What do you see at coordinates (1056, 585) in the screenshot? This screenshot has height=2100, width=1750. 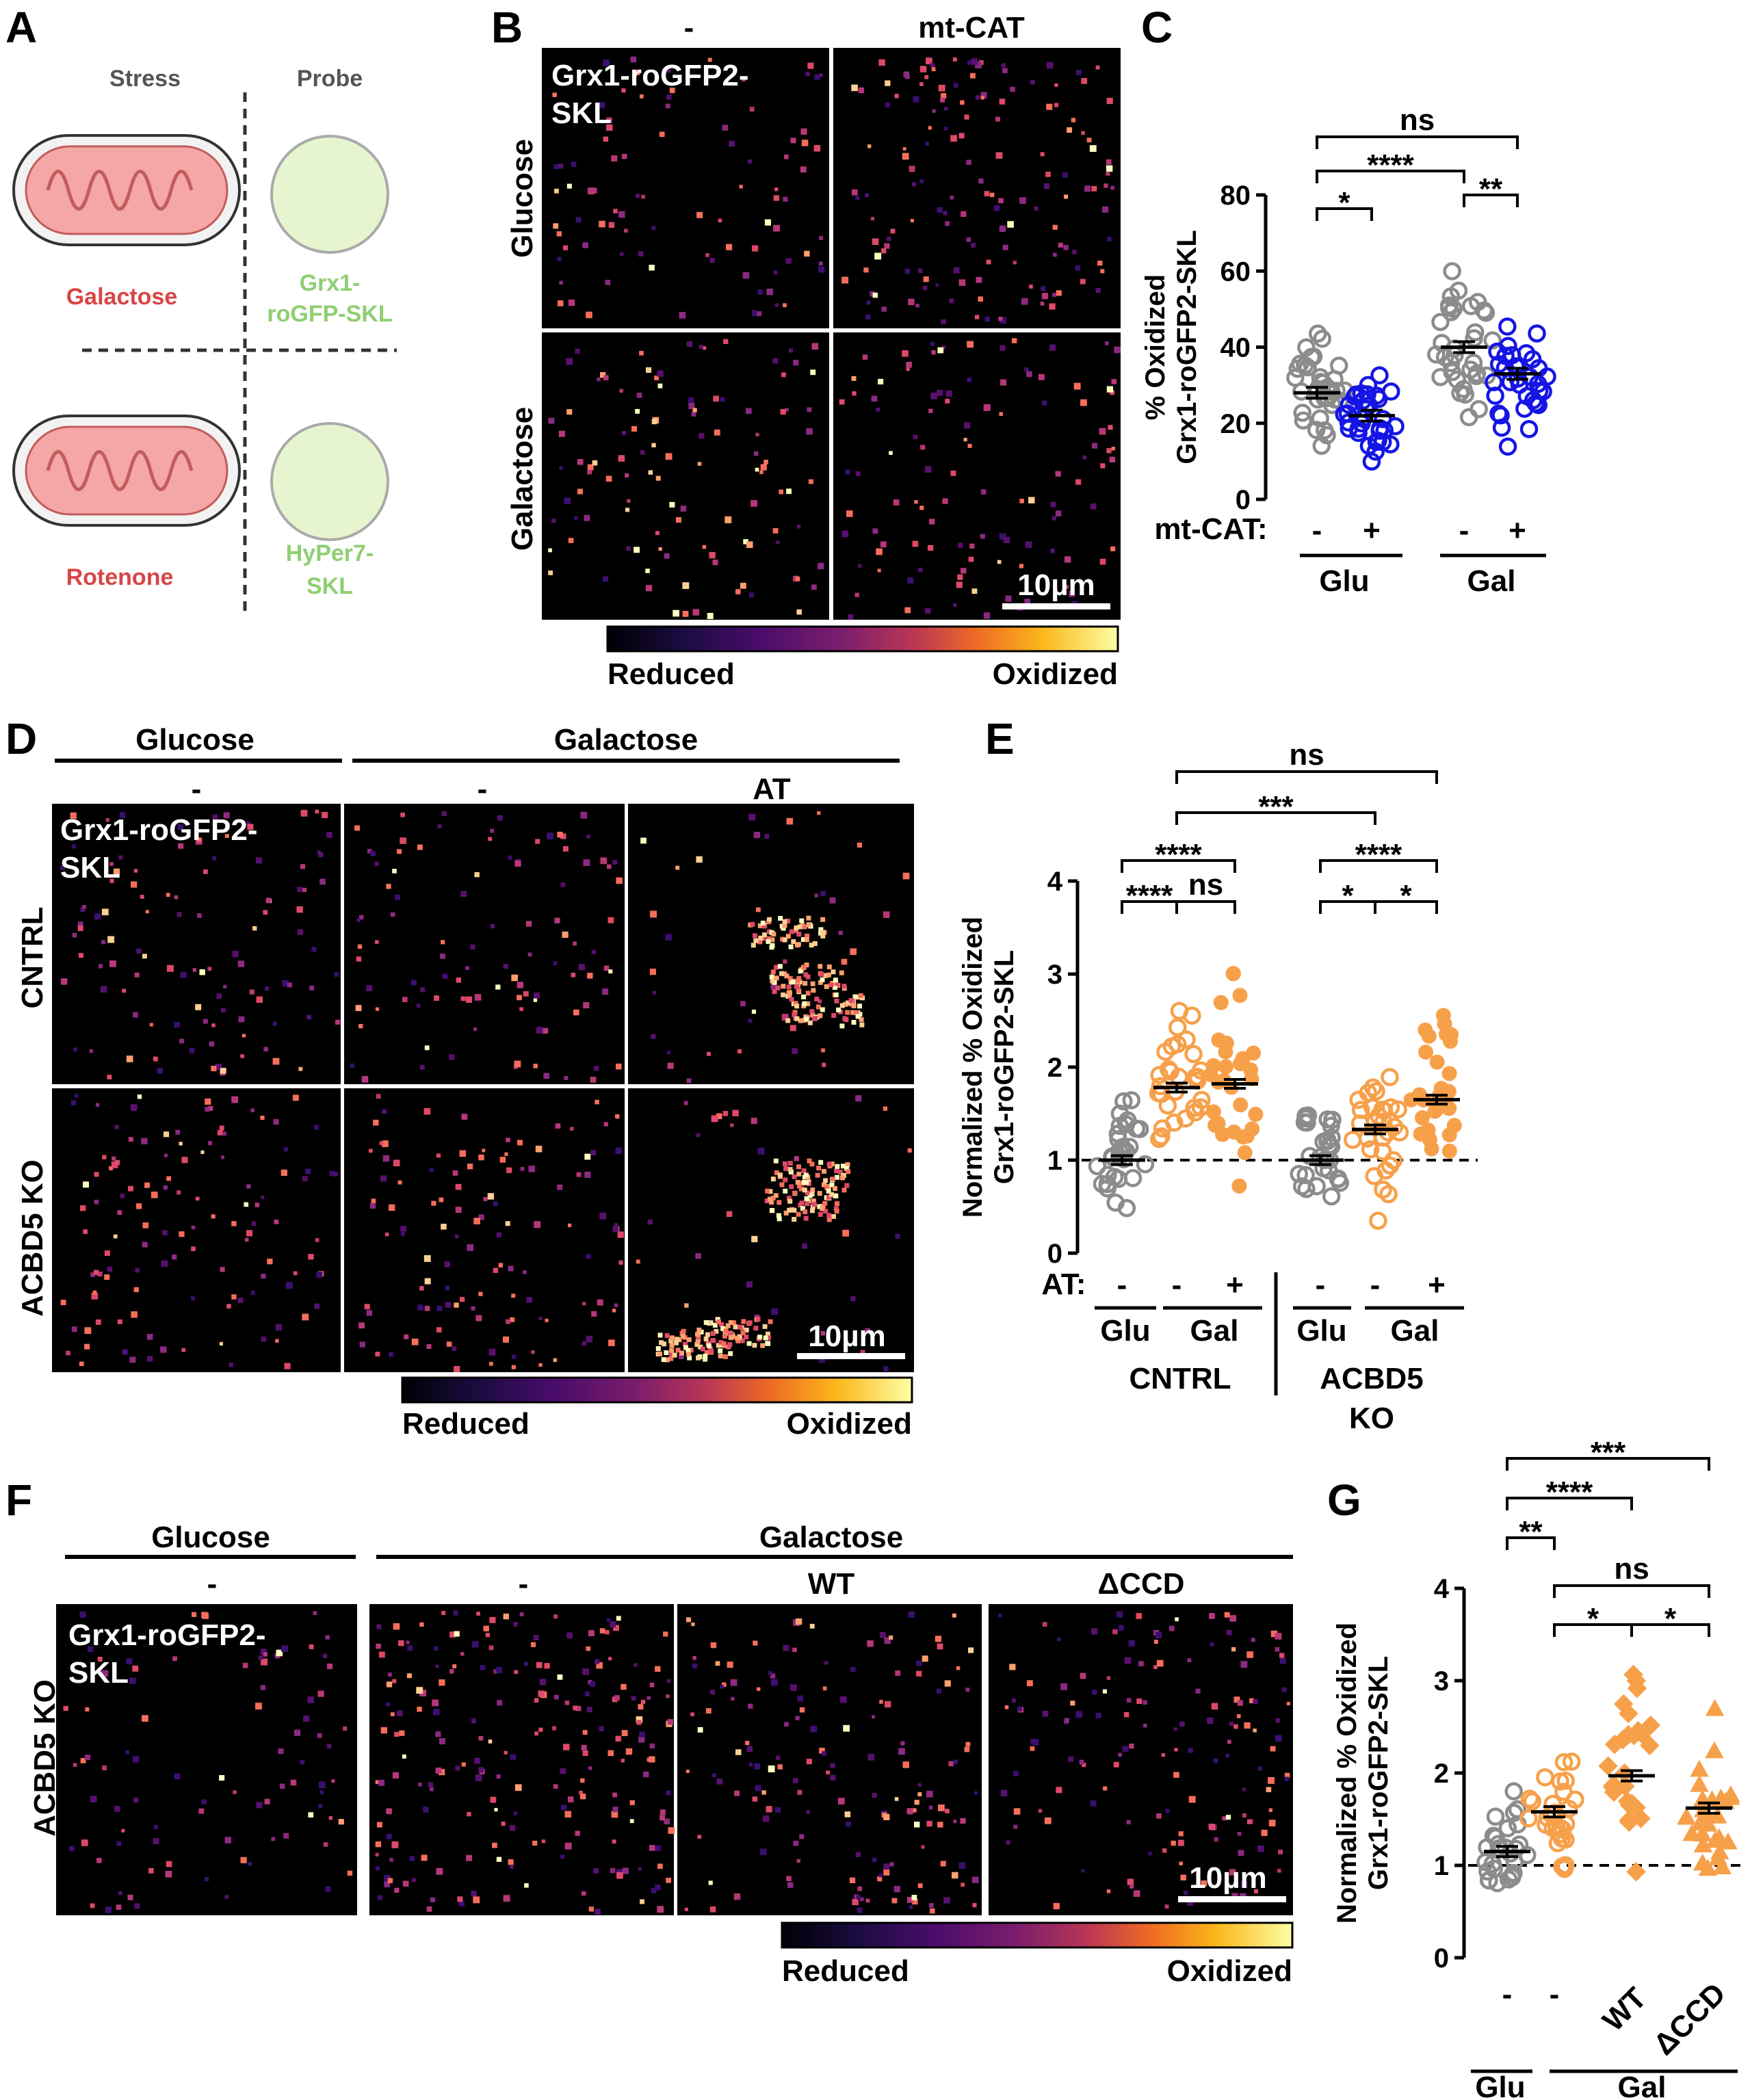 I see `scalebar-label: 10µm` at bounding box center [1056, 585].